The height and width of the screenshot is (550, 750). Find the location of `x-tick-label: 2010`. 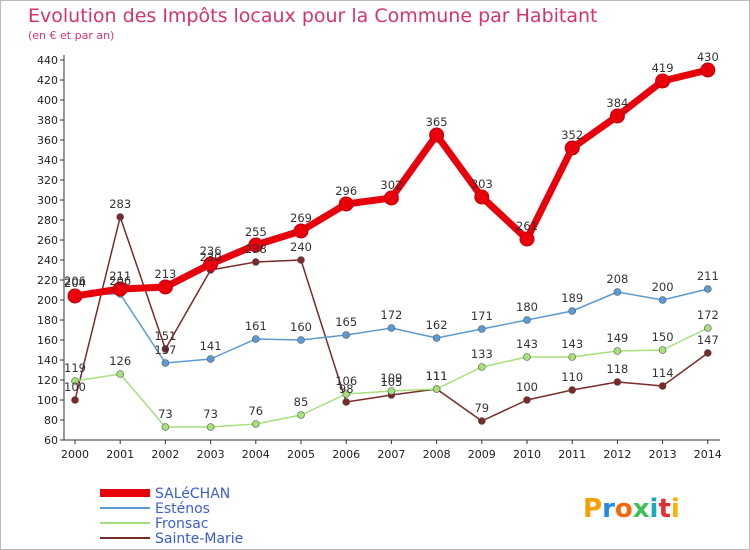

x-tick-label: 2010 is located at coordinates (527, 454).